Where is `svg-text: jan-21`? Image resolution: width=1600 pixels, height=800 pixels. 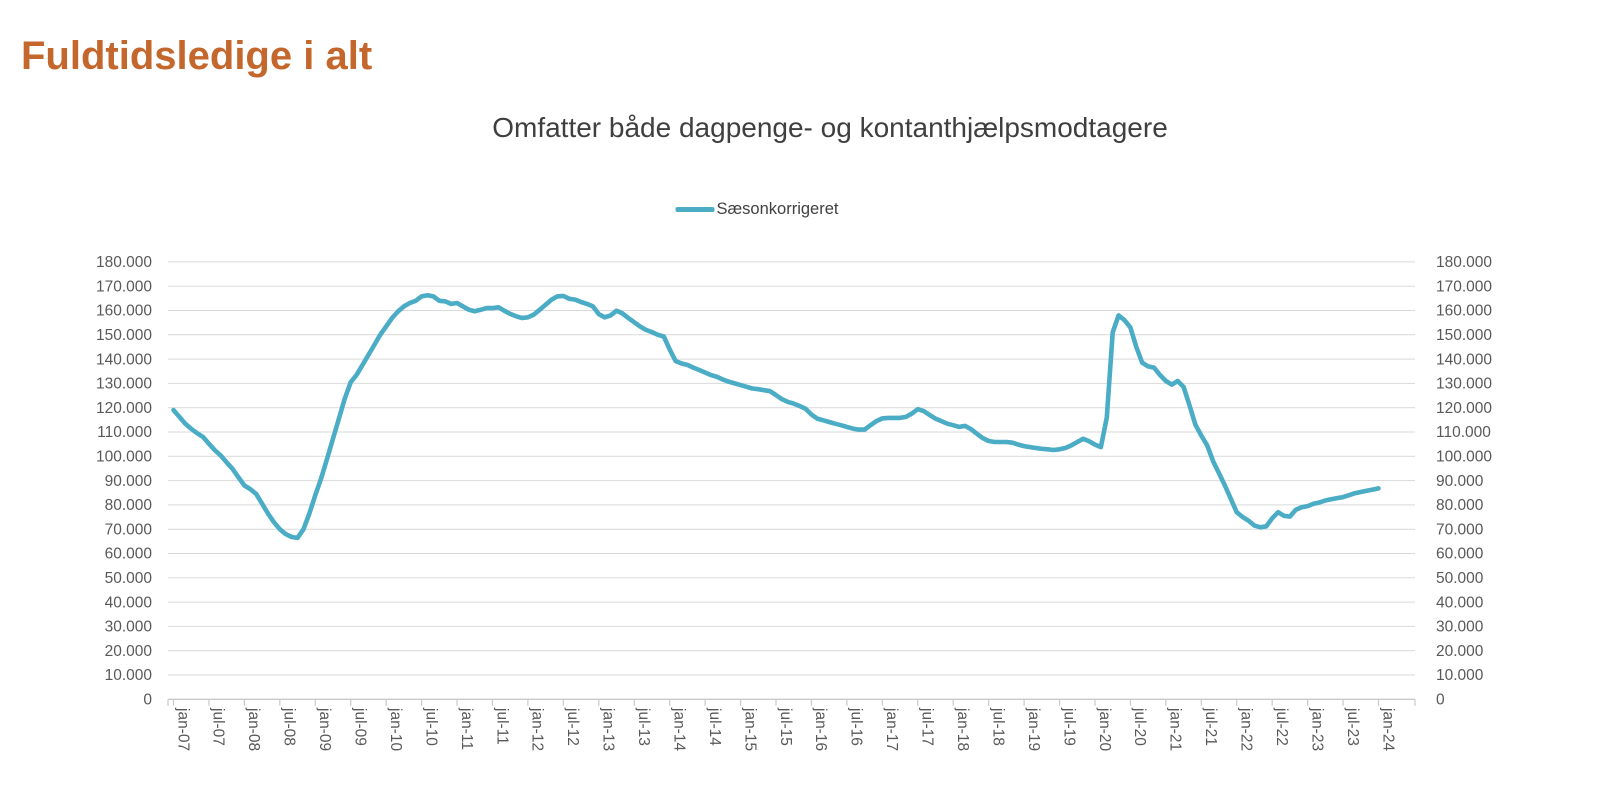
svg-text: jan-21 is located at coordinates (1175, 729).